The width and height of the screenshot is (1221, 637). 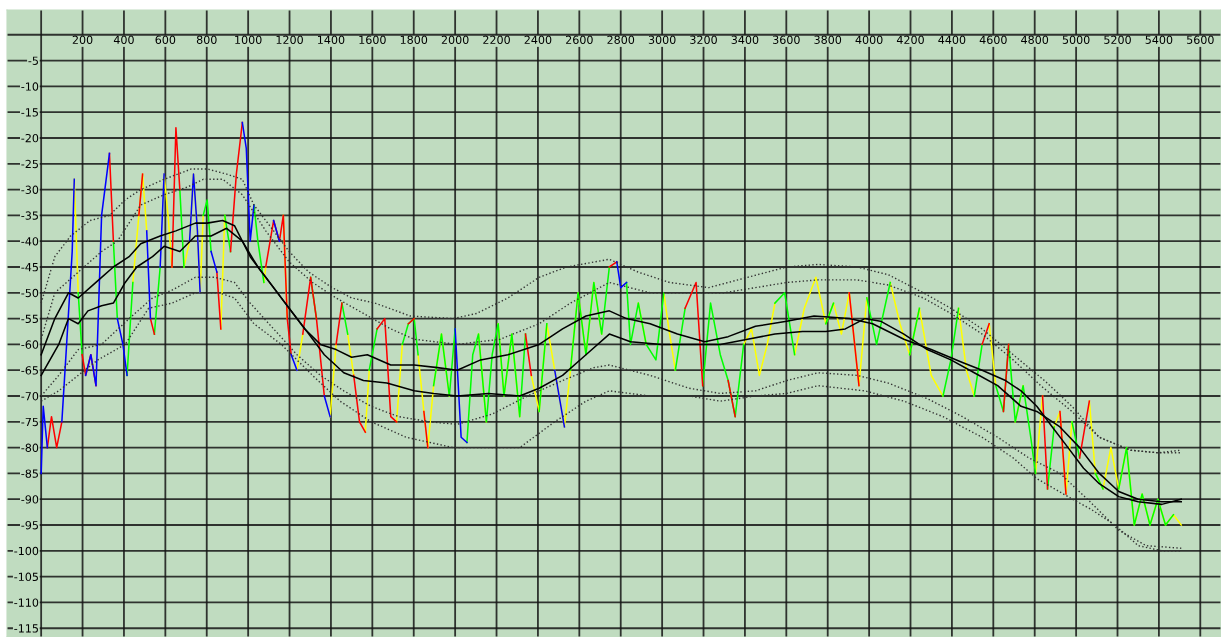 What do you see at coordinates (123, 39) in the screenshot?
I see `x-tick-label: 400` at bounding box center [123, 39].